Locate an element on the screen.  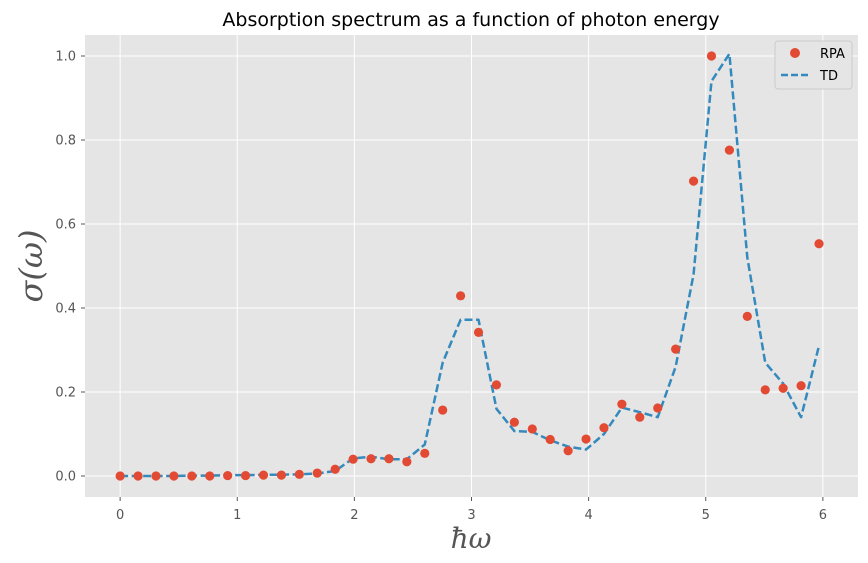
x-tick-label: 1 is located at coordinates (237, 515).